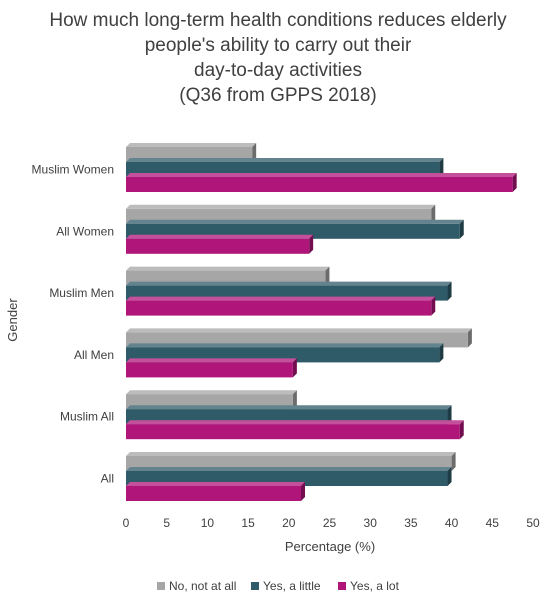 The image size is (556, 609). I want to click on y-category-label: All Men, so click(94, 355).